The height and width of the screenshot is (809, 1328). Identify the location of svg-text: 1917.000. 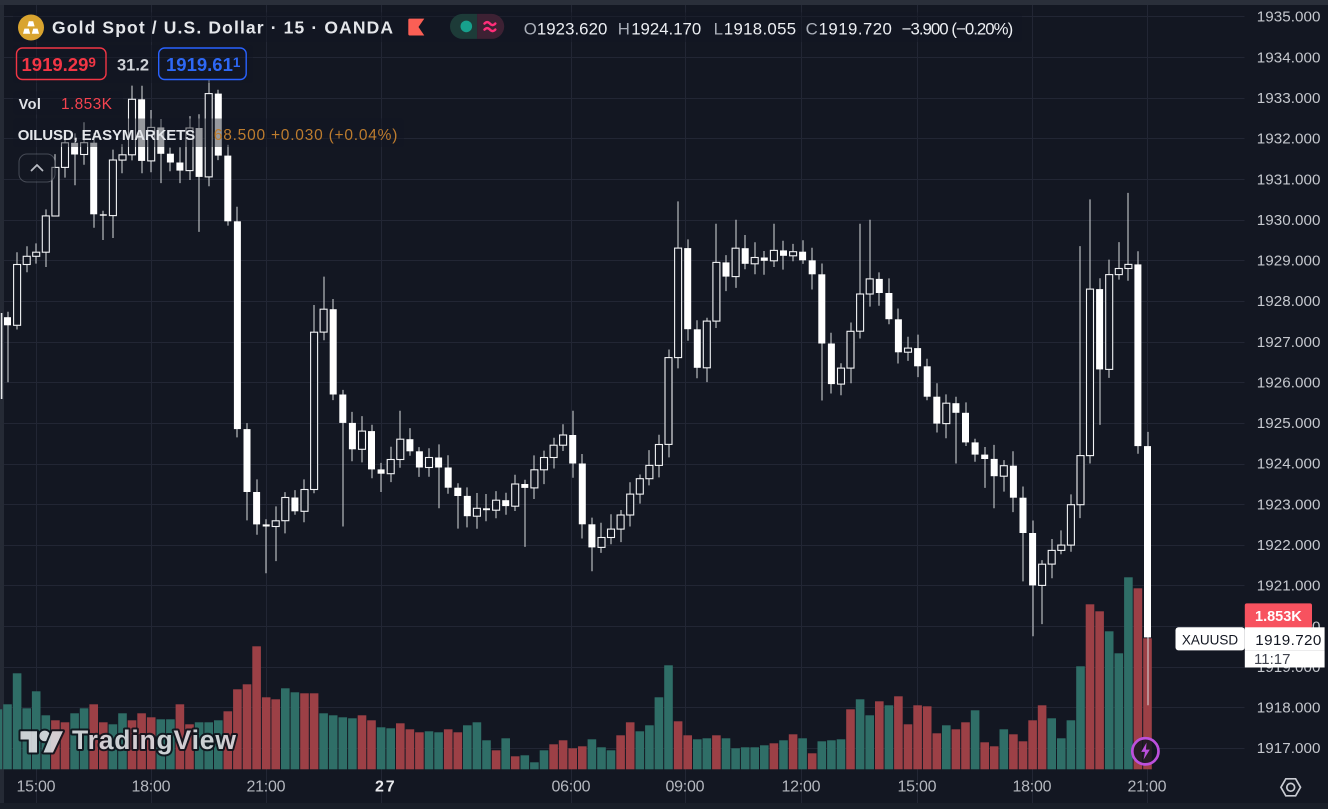
(1289, 748).